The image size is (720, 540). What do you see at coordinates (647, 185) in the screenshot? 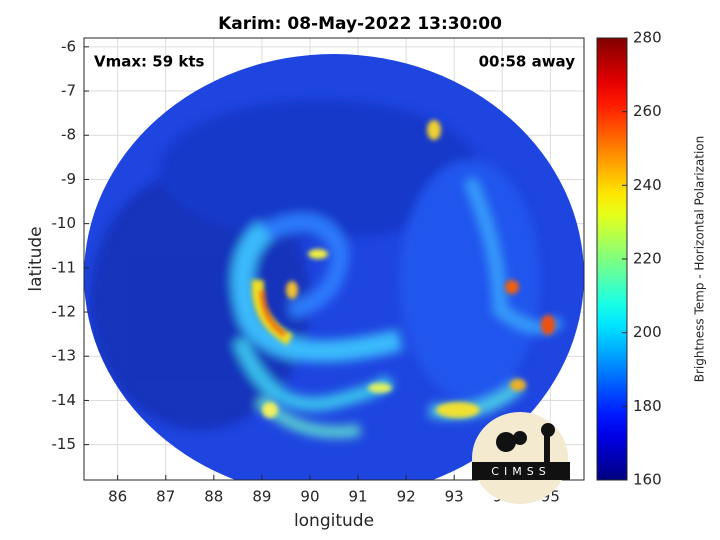
I see `colorbar-tick-label: 240` at bounding box center [647, 185].